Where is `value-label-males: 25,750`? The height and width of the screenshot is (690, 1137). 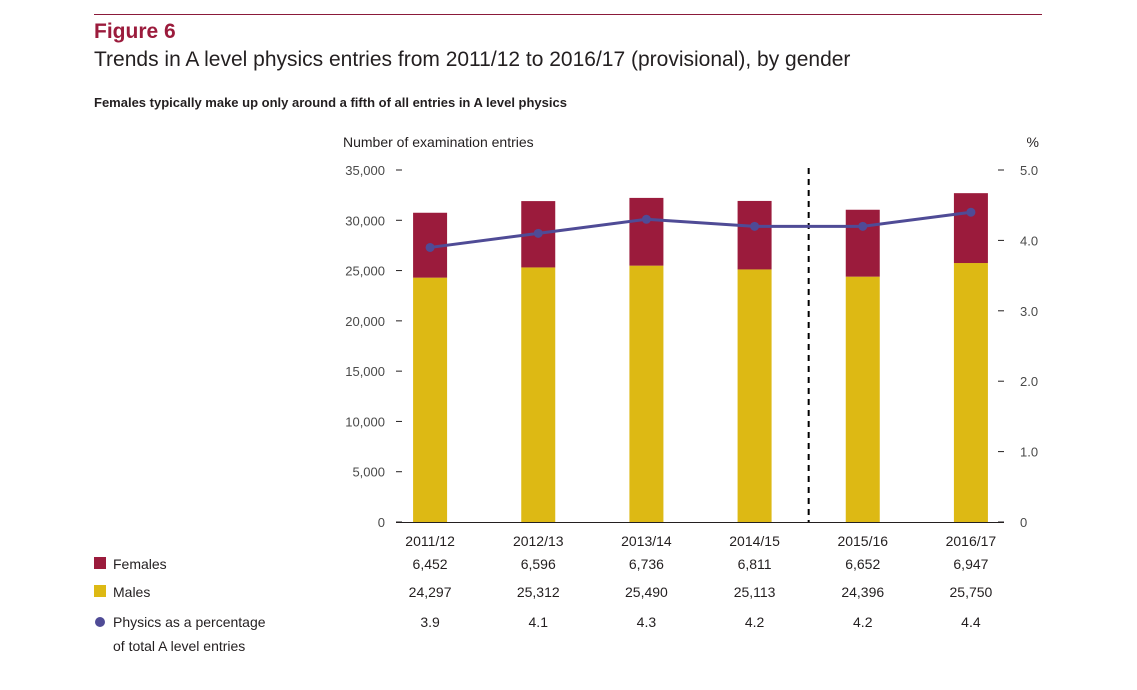
value-label-males: 25,750 is located at coordinates (971, 592).